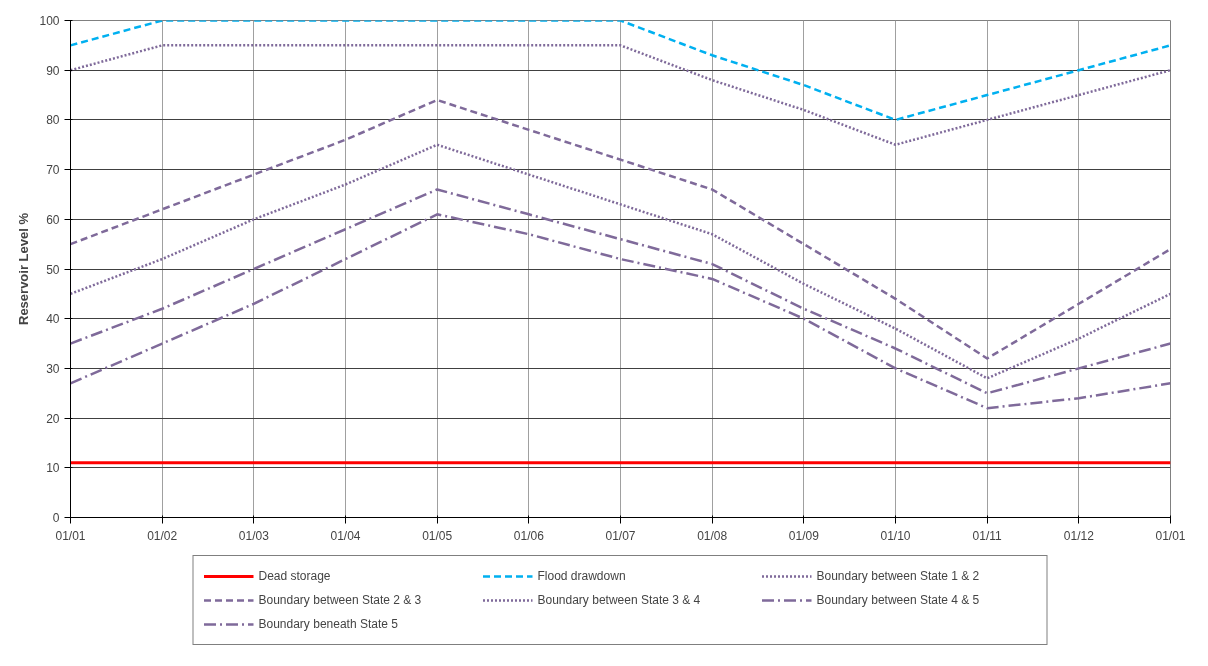 This screenshot has width=1208, height=666. I want to click on legend-label: Boundary between State 4 & 5, so click(898, 600).